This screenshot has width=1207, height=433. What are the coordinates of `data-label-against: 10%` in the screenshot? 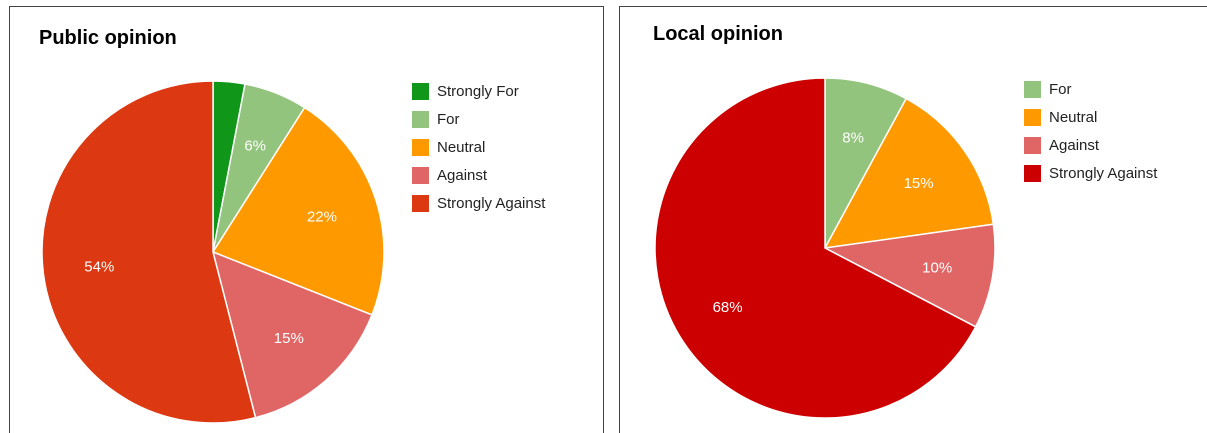 It's located at (937, 267).